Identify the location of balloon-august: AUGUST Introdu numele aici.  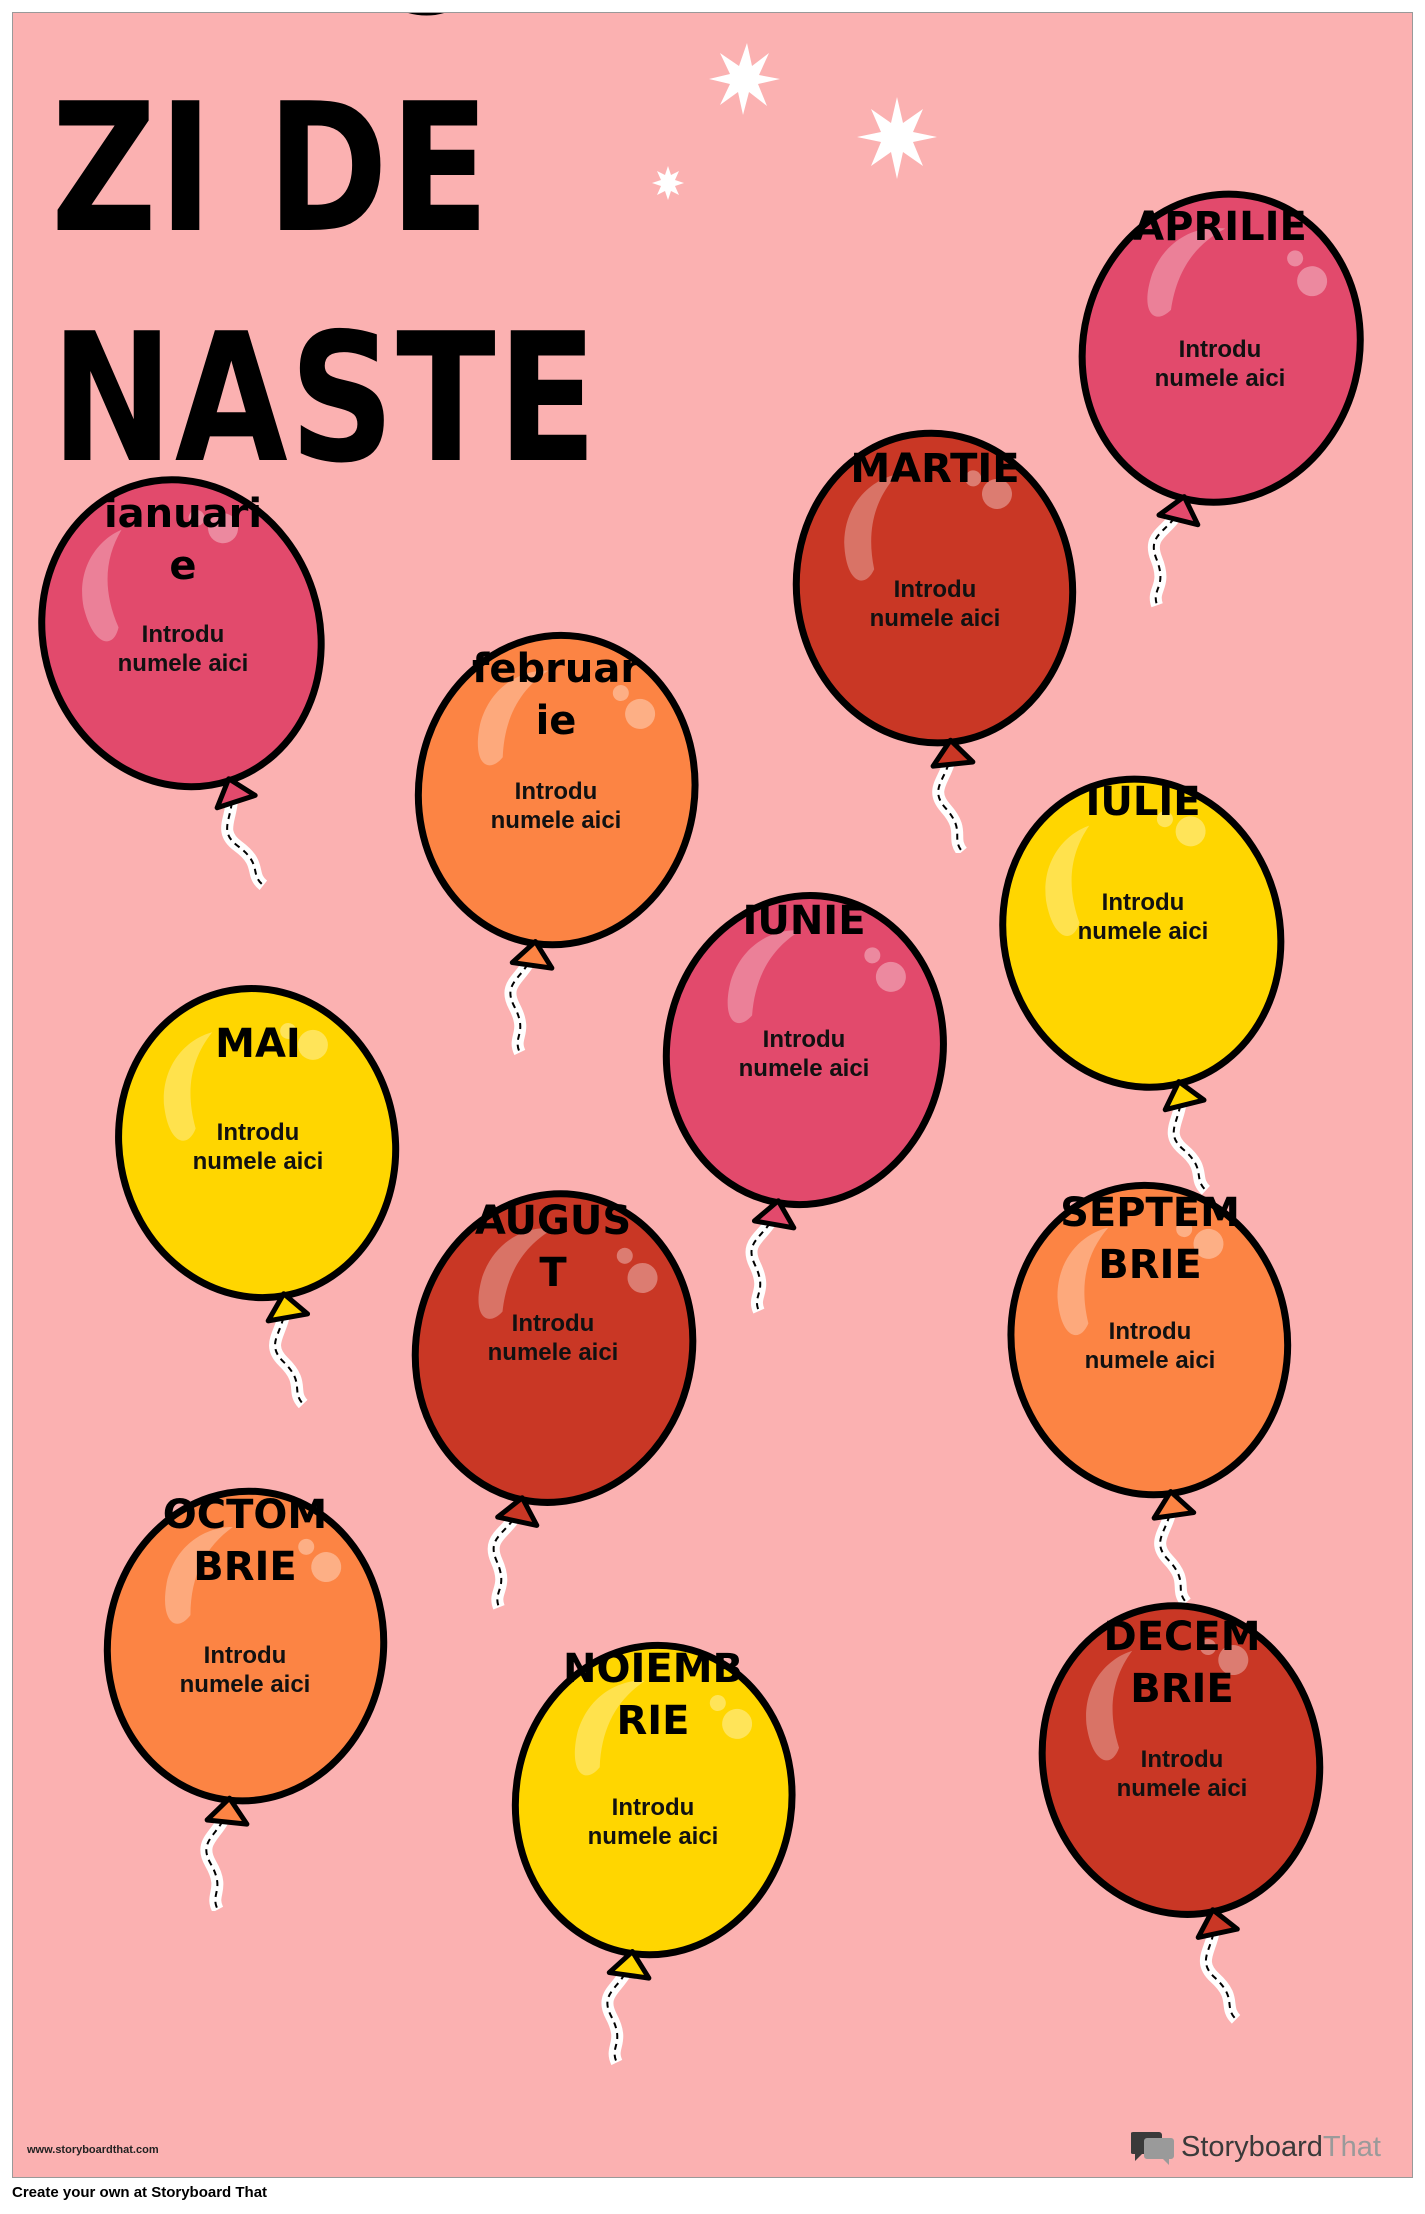
(568, 1398).